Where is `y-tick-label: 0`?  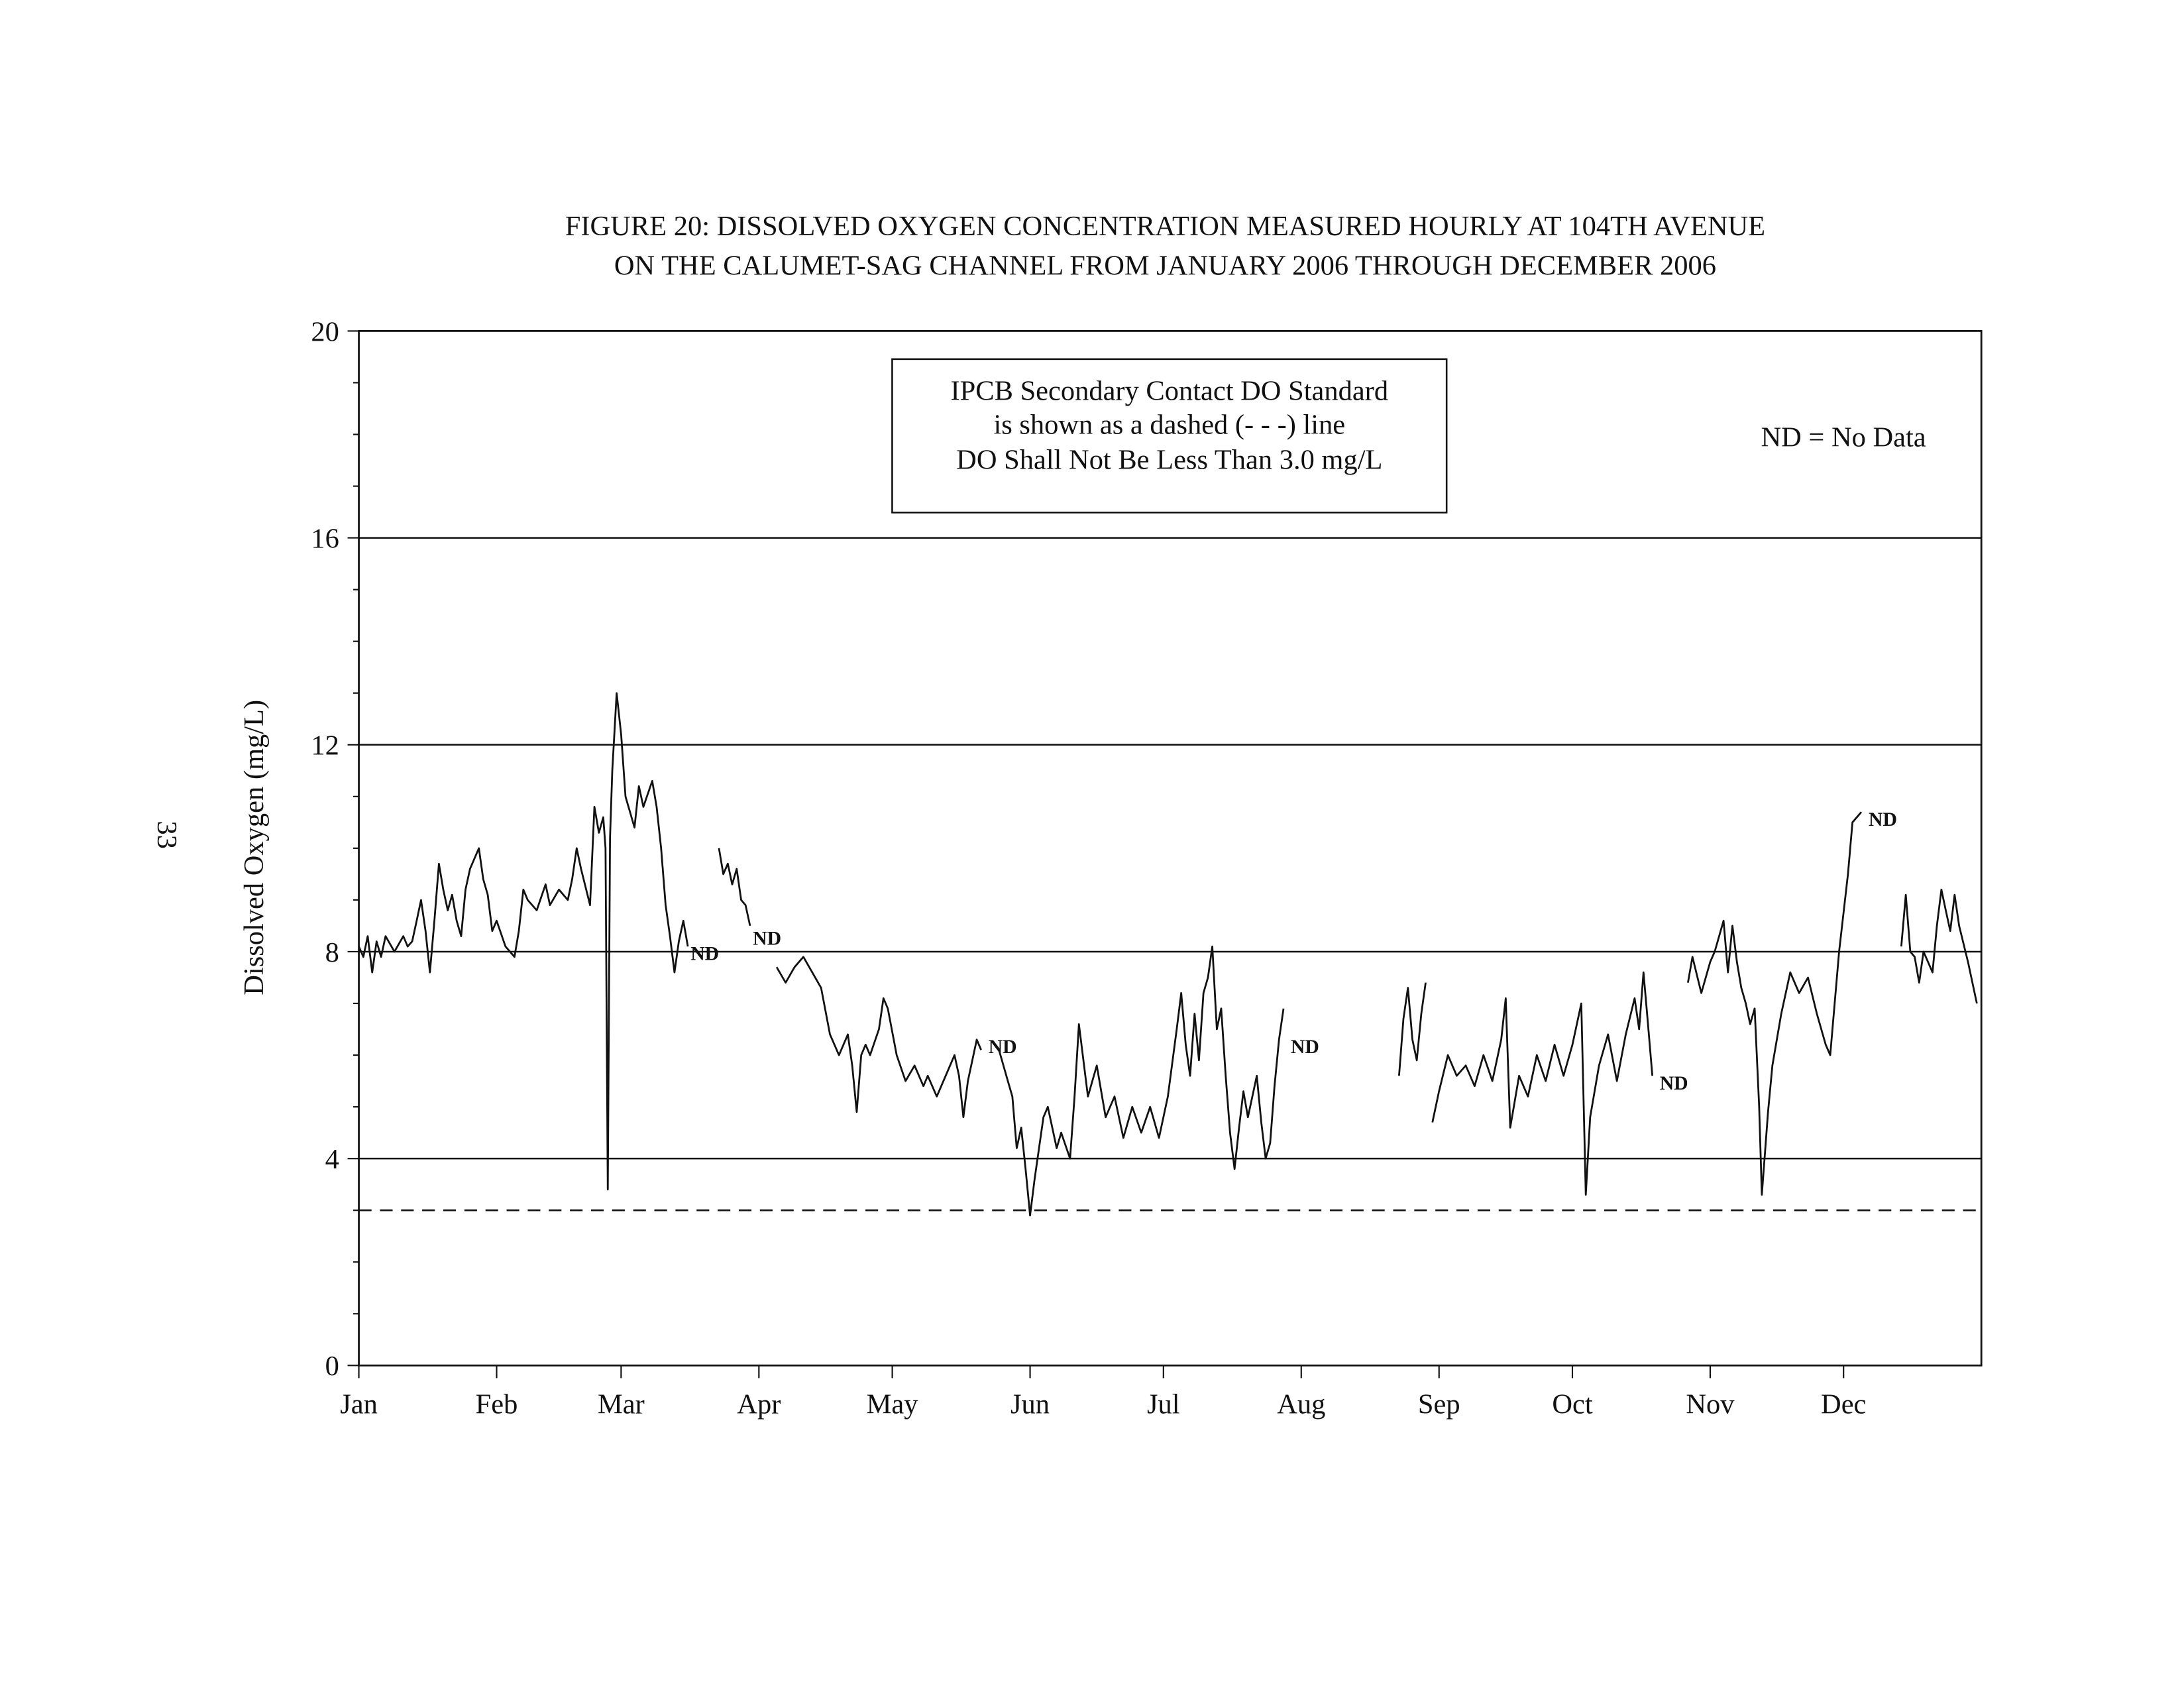
y-tick-label: 0 is located at coordinates (332, 1366).